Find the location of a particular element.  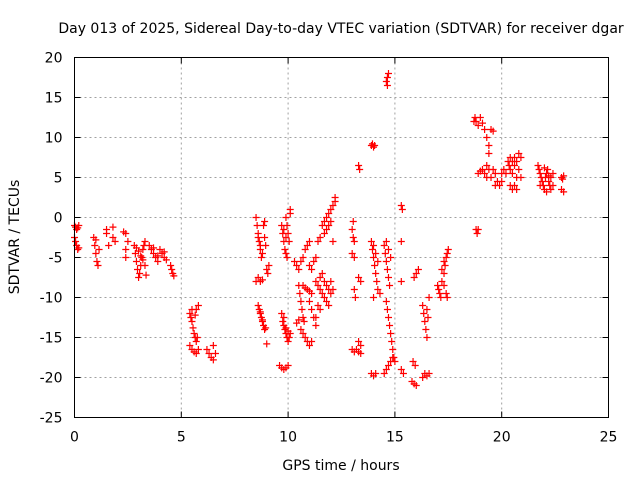

x-tick-labels: 0 5 10 15 20 25 is located at coordinates (343, 438).